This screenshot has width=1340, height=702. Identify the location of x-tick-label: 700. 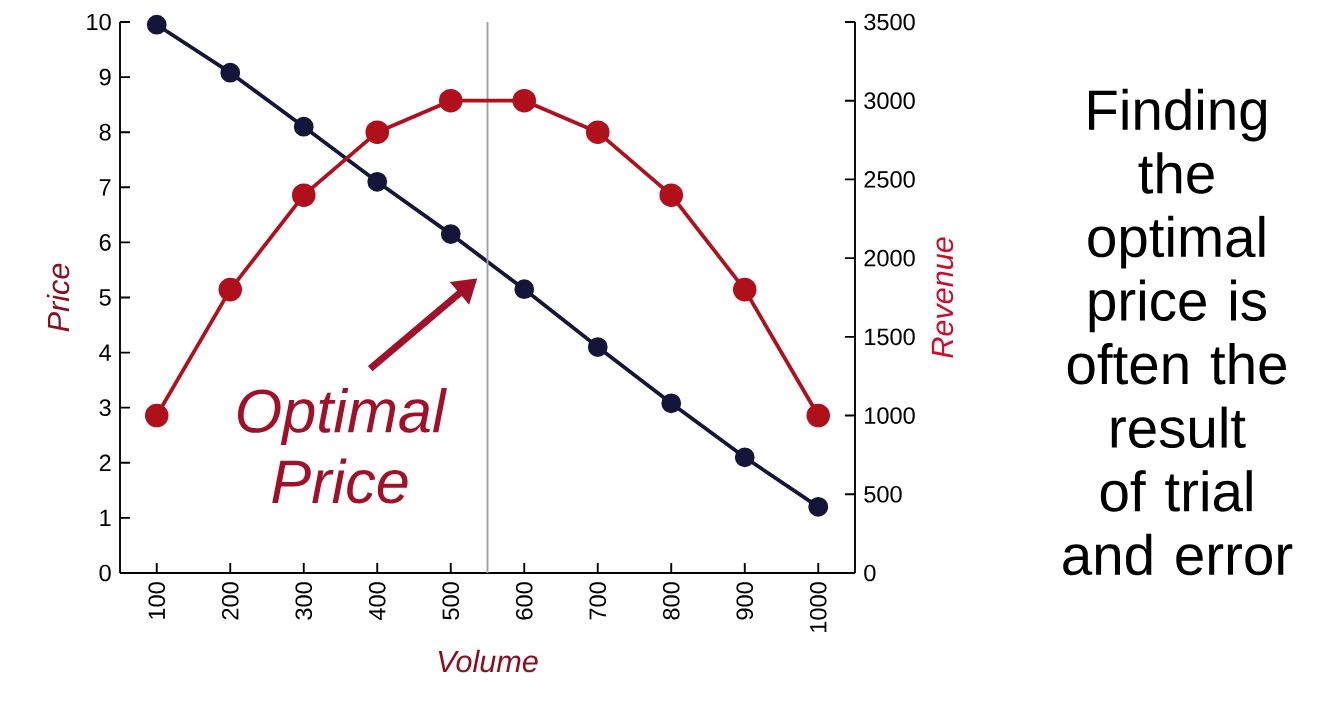
(598, 601).